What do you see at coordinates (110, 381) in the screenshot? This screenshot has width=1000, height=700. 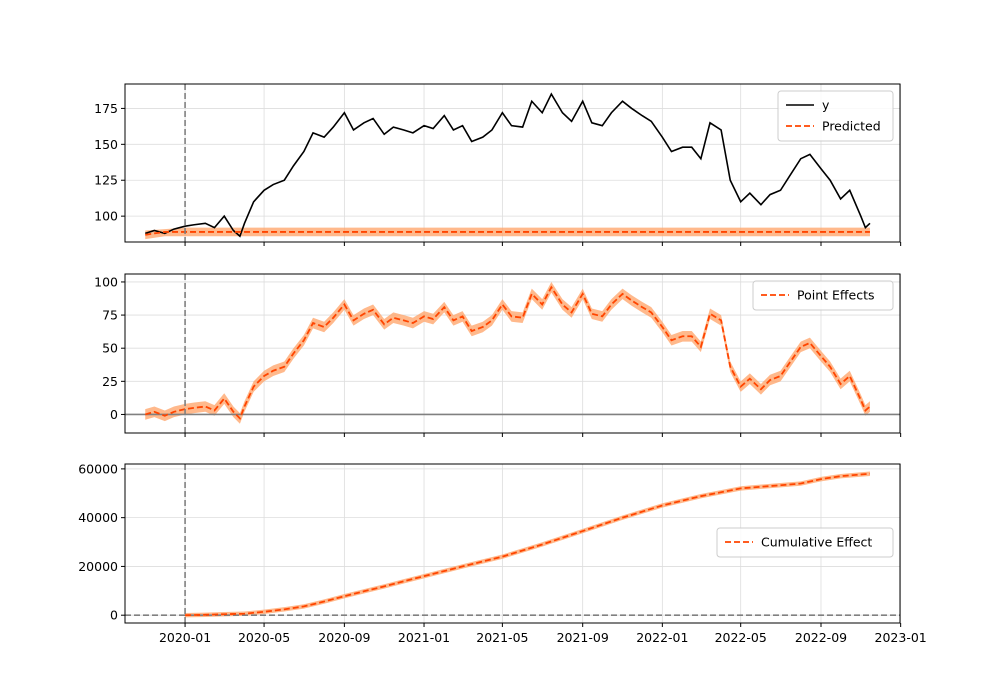 I see `y-tick-label: 25` at bounding box center [110, 381].